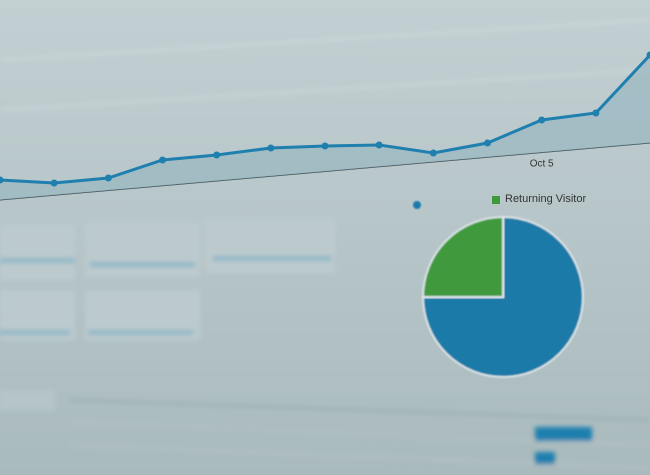 Image resolution: width=650 pixels, height=475 pixels. I want to click on x-tick-label: Oct 5, so click(542, 164).